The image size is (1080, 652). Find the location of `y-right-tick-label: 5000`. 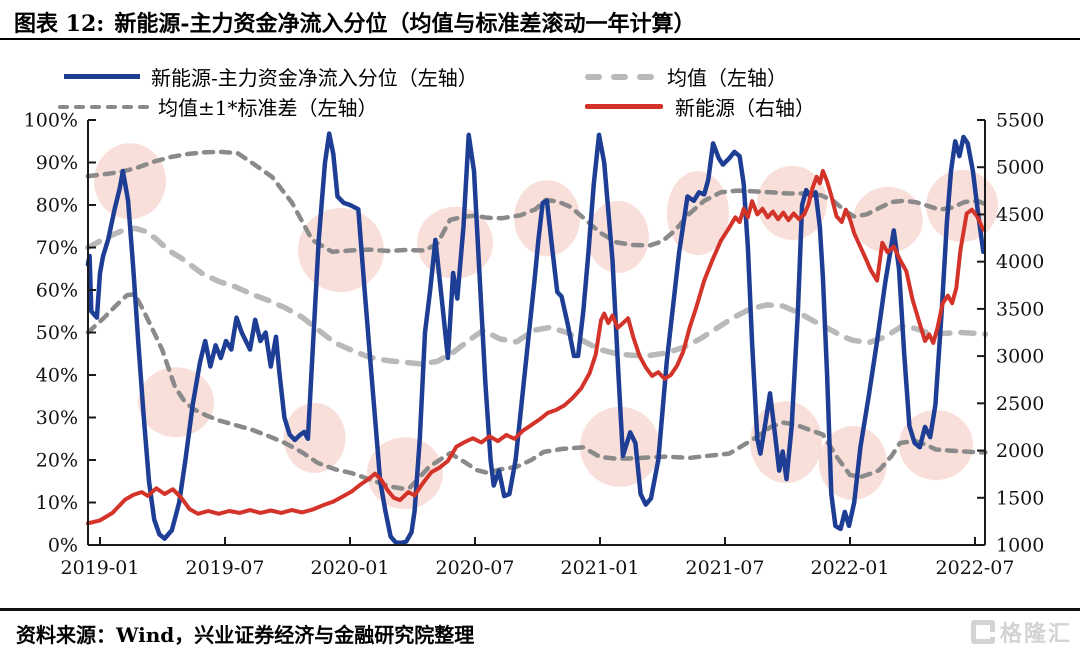

y-right-tick-label: 5000 is located at coordinates (1020, 168).